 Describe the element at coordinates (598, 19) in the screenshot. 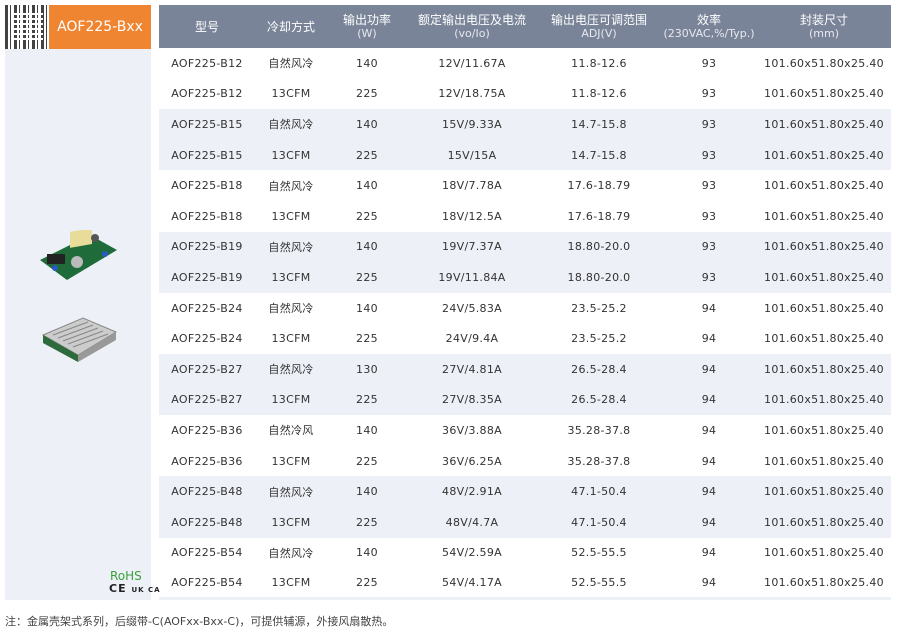

I see `column-title: 输出电压可调范围` at that location.